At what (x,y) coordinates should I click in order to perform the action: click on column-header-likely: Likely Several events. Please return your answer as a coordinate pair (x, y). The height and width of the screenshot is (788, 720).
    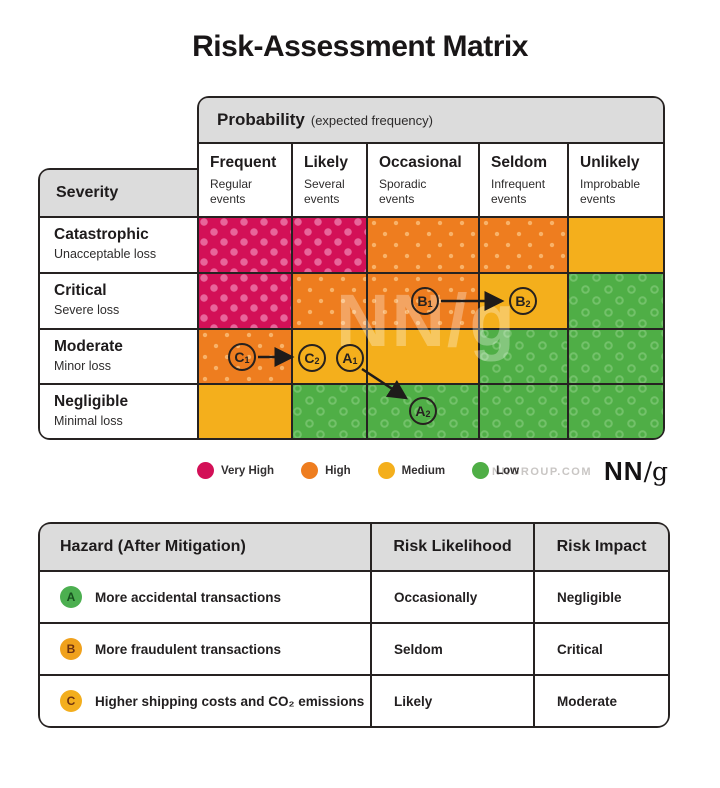
    Looking at the image, I should click on (329, 180).